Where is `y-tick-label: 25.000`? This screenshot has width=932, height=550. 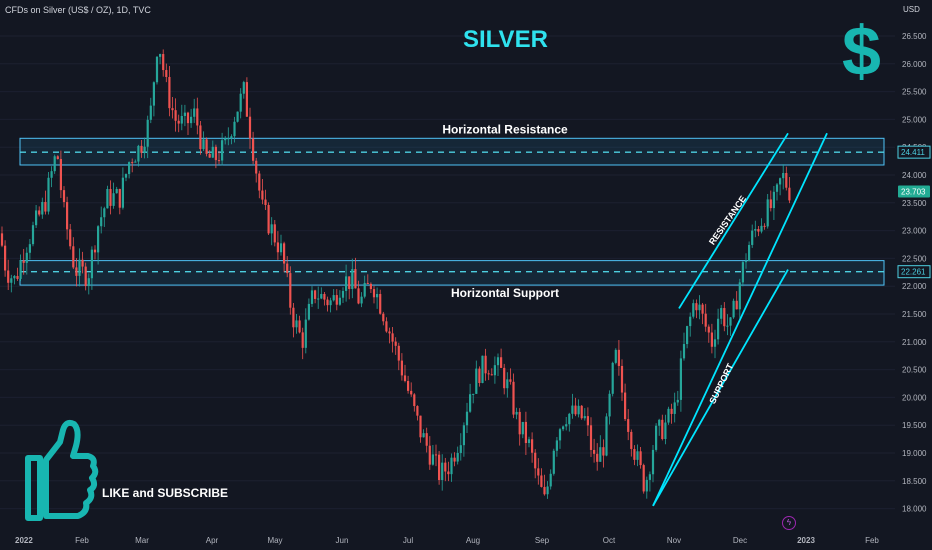 y-tick-label: 25.000 is located at coordinates (914, 119).